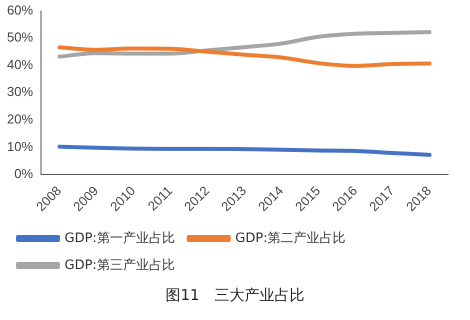  What do you see at coordinates (20, 92) in the screenshot?
I see `y-tick-label: 30%` at bounding box center [20, 92].